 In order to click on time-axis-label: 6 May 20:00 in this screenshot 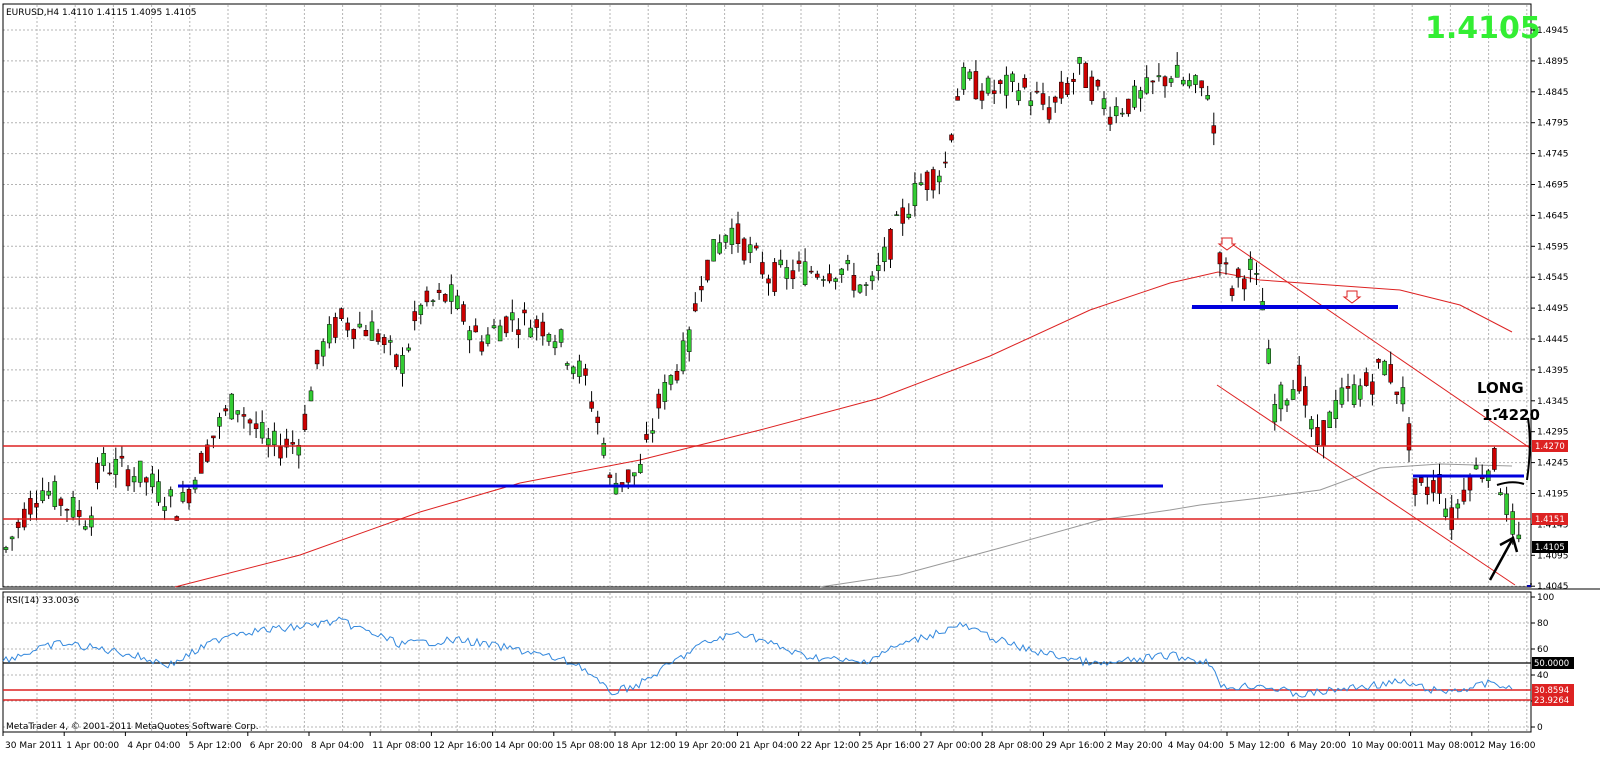, I will do `click(1318, 746)`.